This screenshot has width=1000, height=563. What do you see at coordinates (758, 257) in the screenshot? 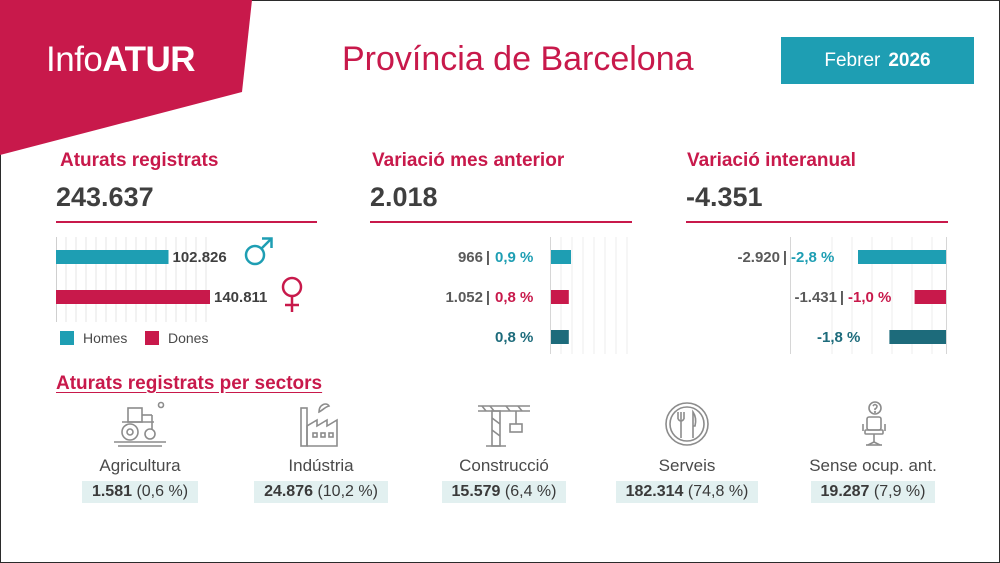
I see `label-annual-men: -2.920` at bounding box center [758, 257].